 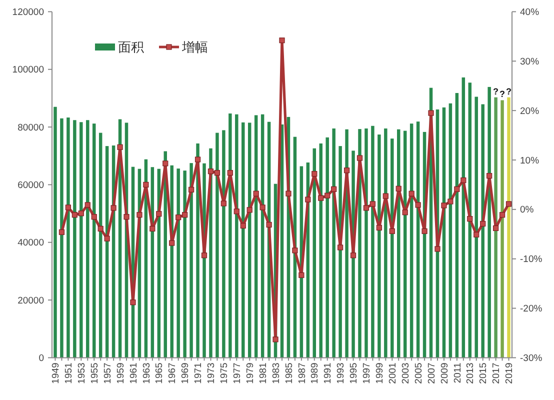 I want to click on x-tick-label: 1973, so click(x=212, y=373).